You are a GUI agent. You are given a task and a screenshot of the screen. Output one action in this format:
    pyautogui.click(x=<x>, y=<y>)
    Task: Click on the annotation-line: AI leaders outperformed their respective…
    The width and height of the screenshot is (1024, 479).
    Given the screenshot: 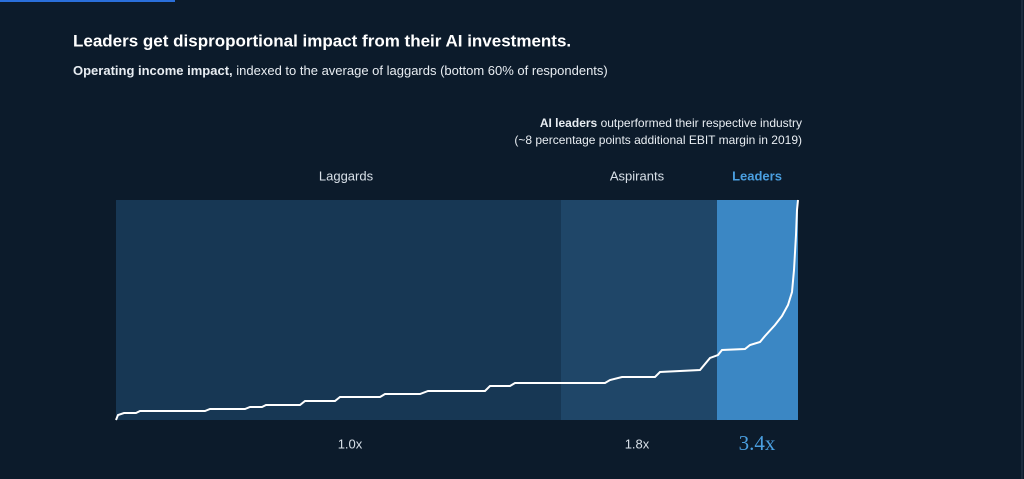 What is the action you would take?
    pyautogui.click(x=671, y=123)
    